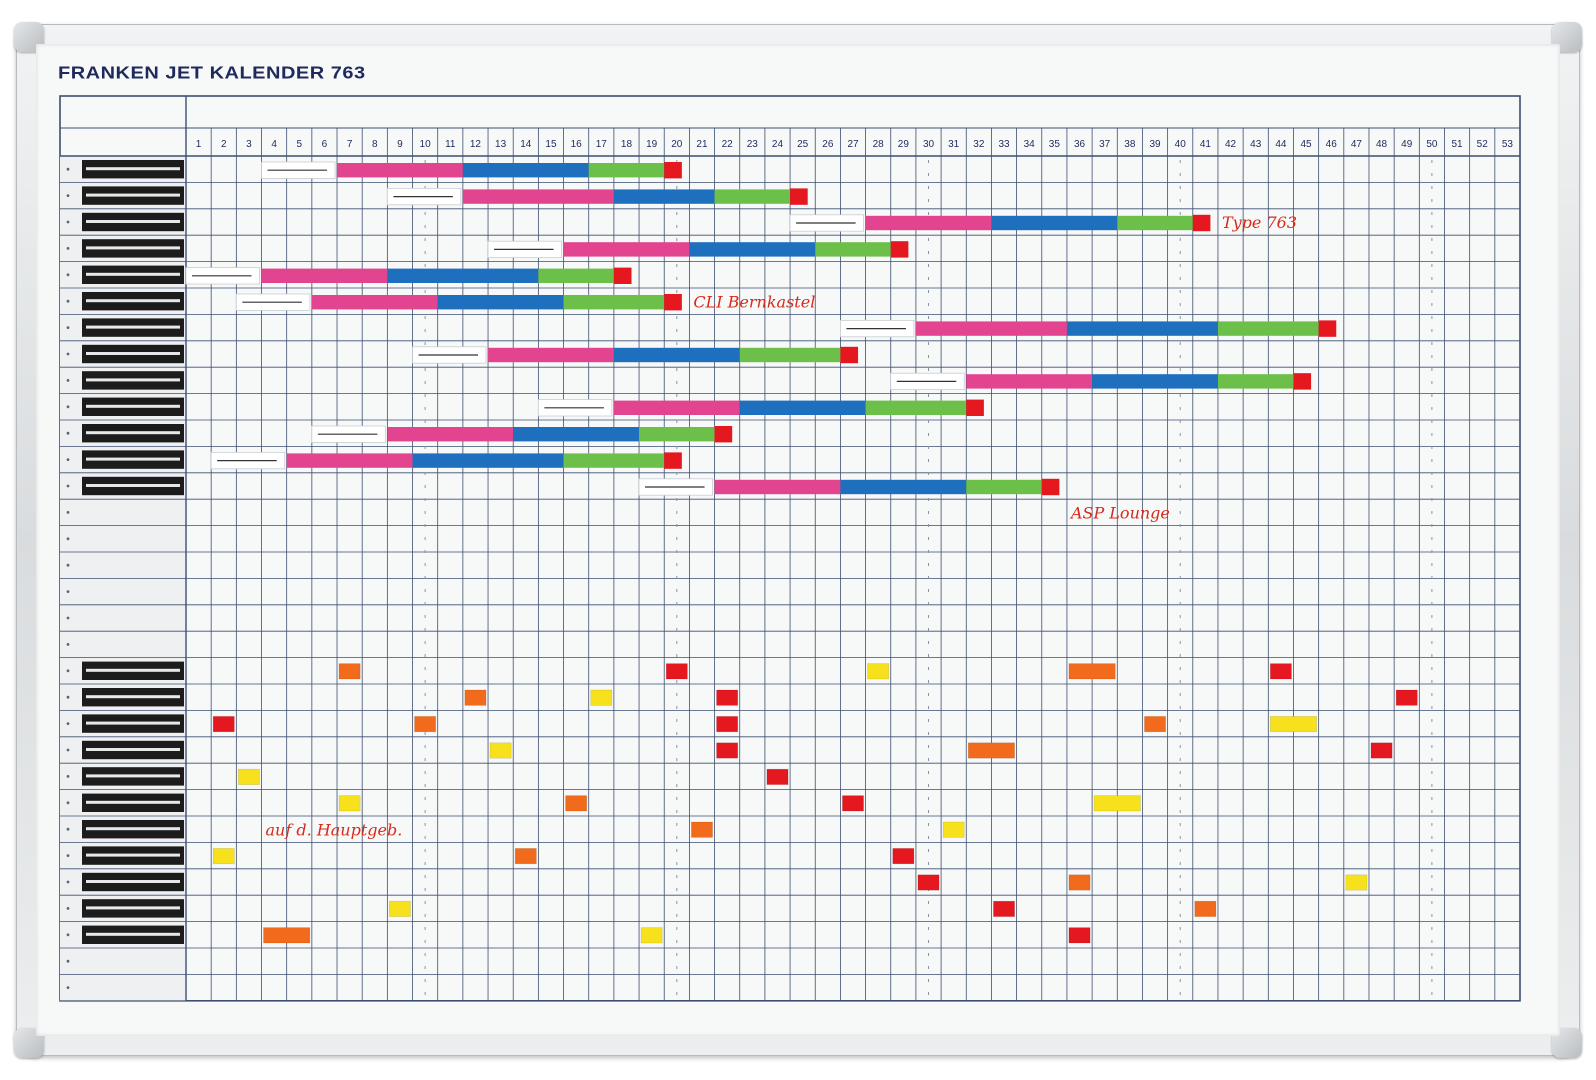 This screenshot has width=1596, height=1080. Describe the element at coordinates (753, 144) in the screenshot. I see `day-number: 23` at that location.